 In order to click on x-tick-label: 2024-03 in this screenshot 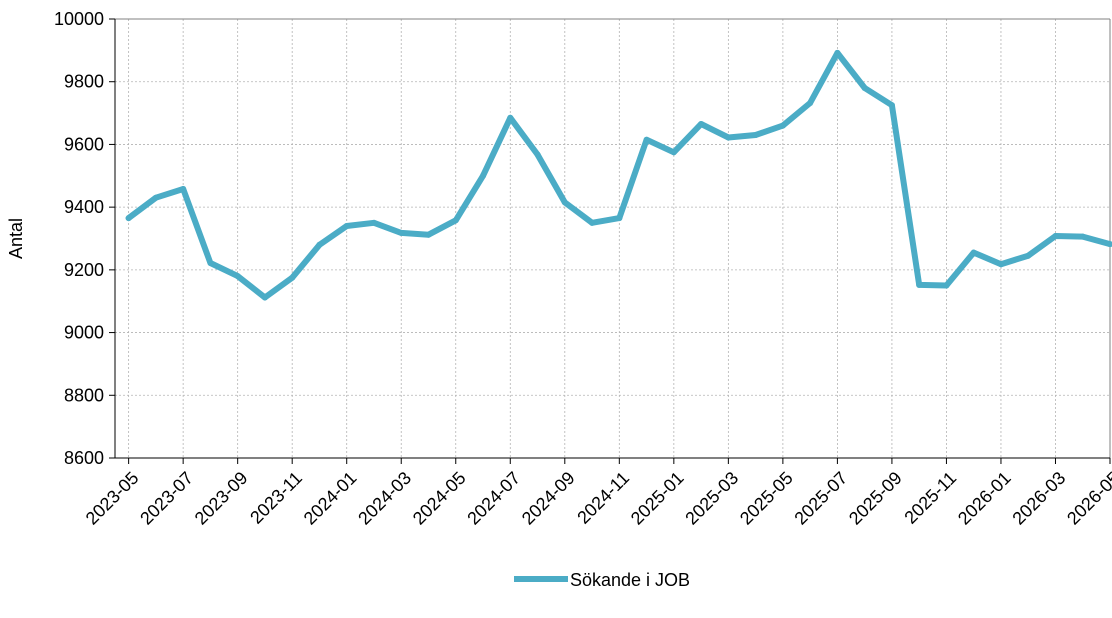, I will do `click(384, 498)`.